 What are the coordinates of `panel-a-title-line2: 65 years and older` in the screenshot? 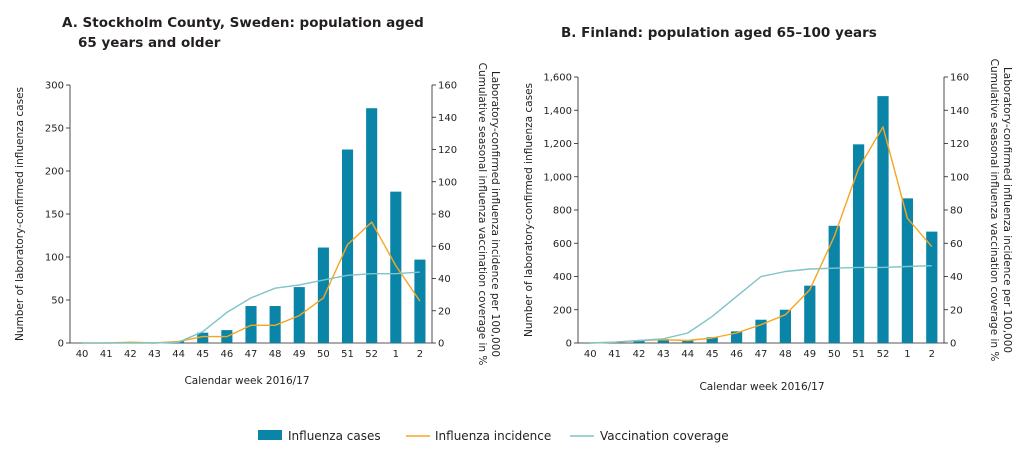 It's located at (149, 43).